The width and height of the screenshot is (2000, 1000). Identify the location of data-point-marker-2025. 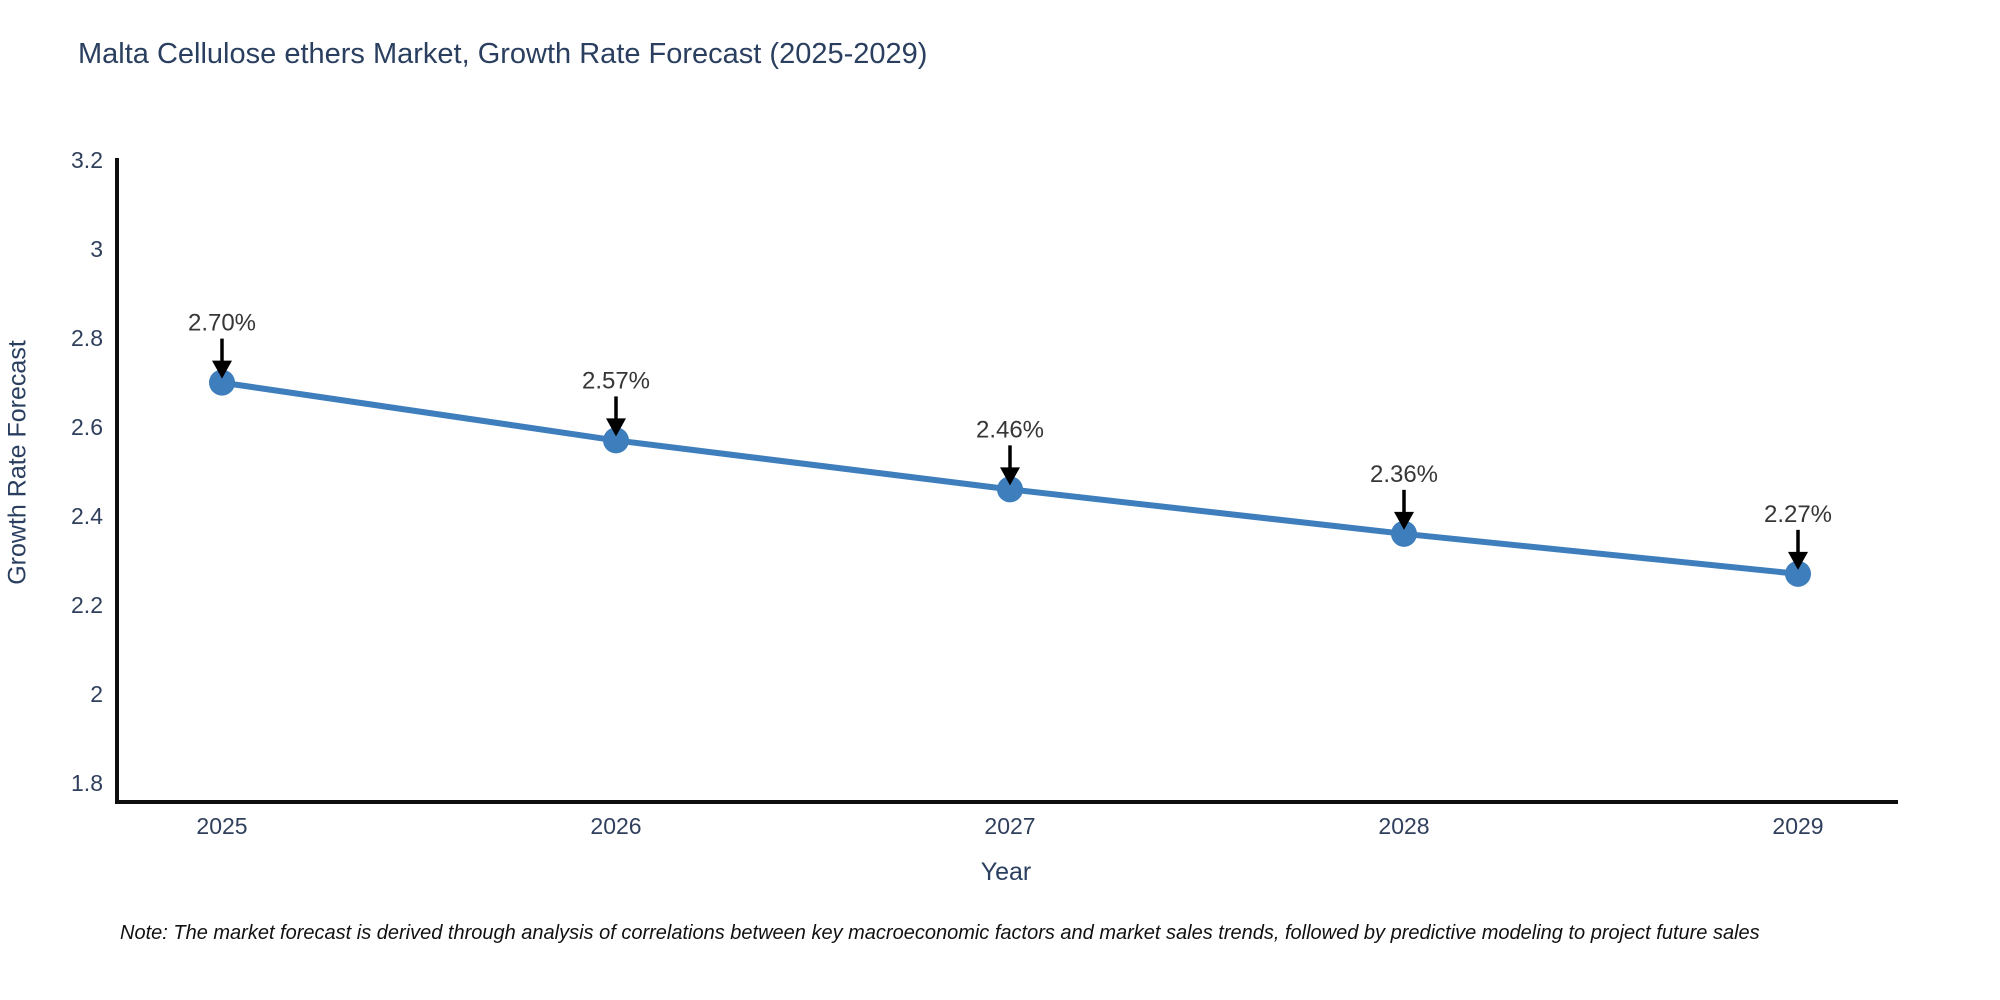
(222, 382).